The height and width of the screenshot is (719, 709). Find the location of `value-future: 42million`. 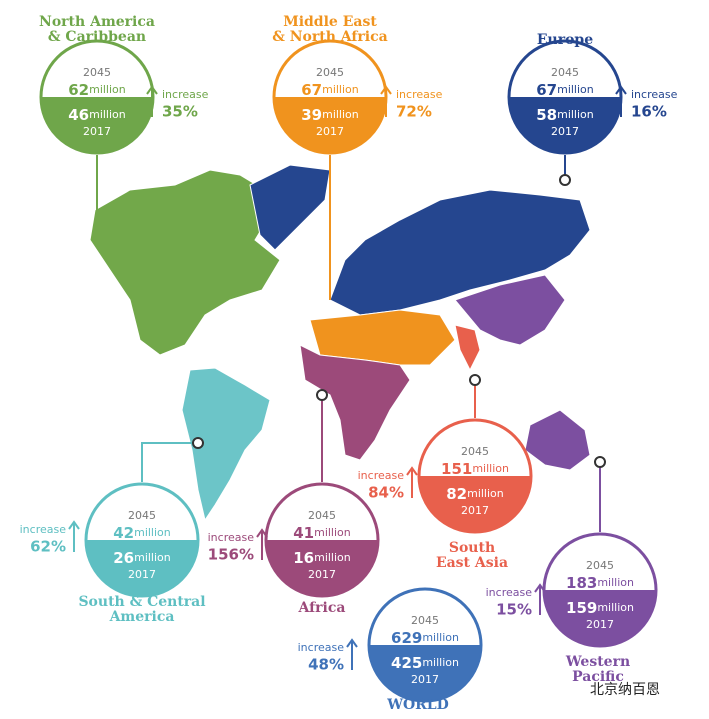

value-future: 42million is located at coordinates (142, 533).